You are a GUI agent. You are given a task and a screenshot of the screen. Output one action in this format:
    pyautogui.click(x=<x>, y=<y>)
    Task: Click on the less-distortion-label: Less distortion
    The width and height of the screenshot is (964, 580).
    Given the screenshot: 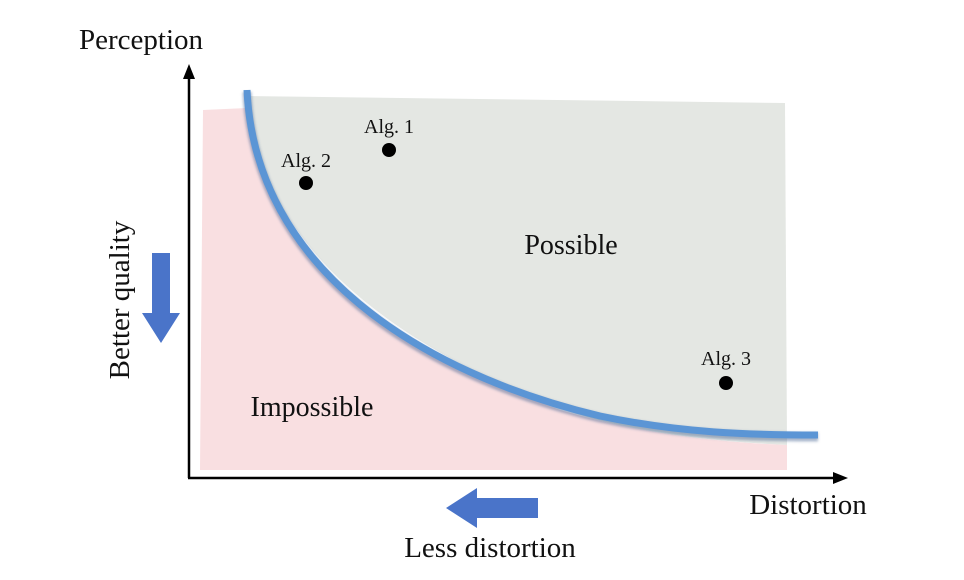 What is the action you would take?
    pyautogui.click(x=490, y=548)
    